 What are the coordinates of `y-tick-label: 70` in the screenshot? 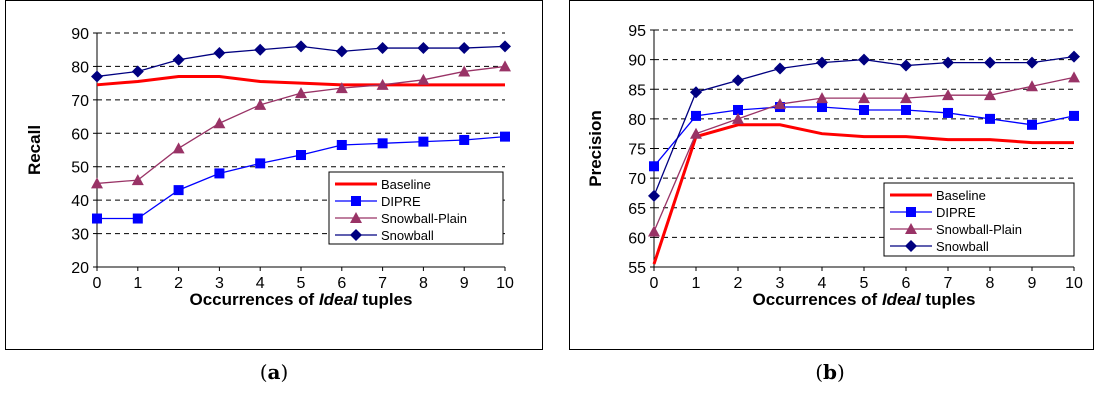 It's located at (637, 179).